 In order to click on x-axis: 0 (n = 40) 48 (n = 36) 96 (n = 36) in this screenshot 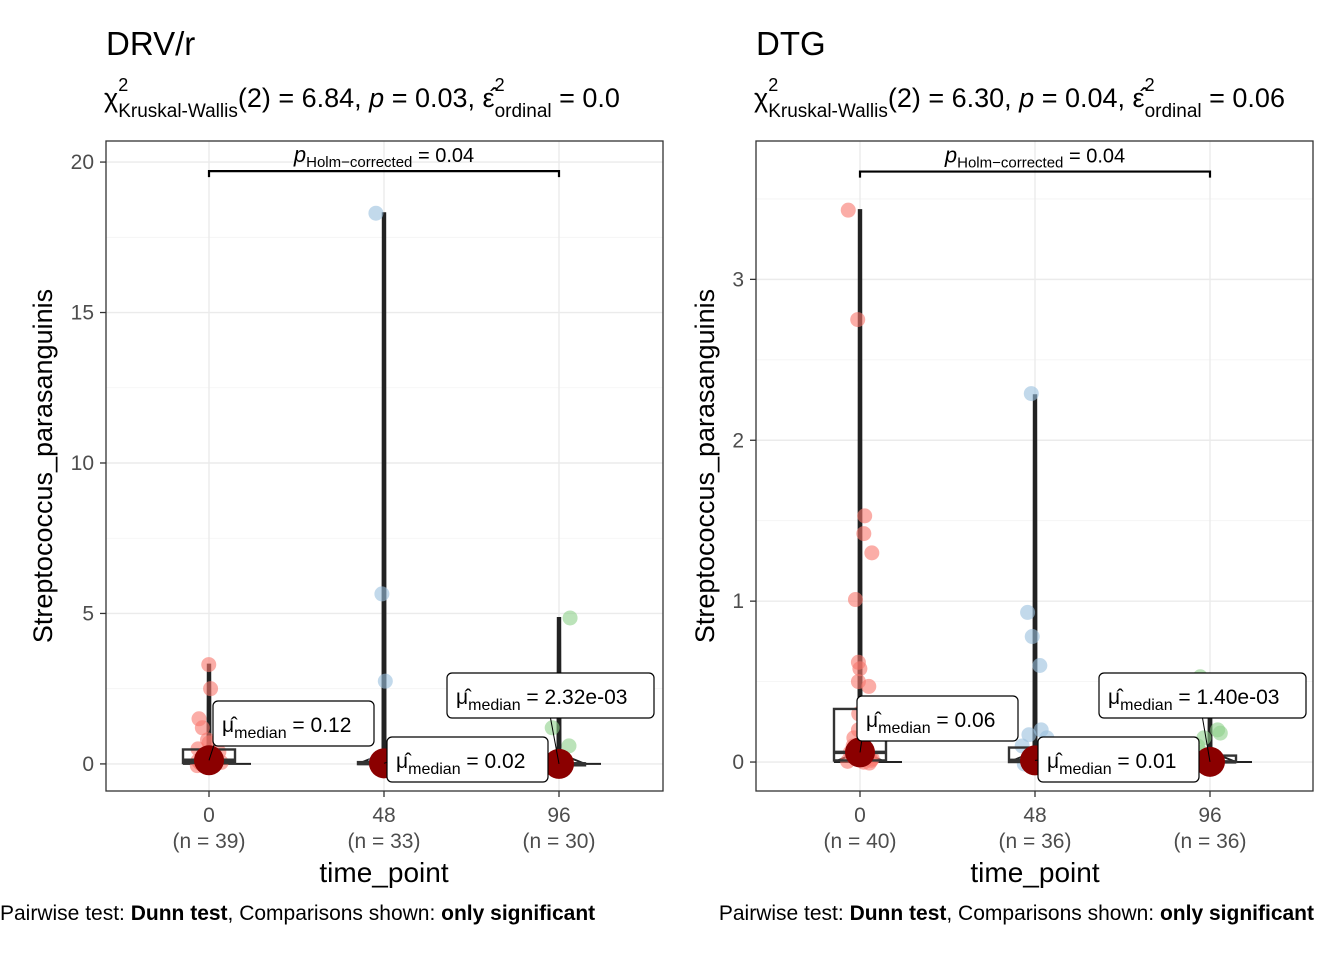, I will do `click(1035, 822)`.